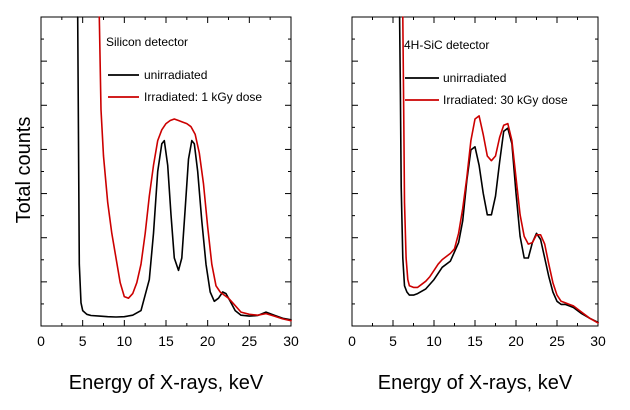  Describe the element at coordinates (516, 341) in the screenshot. I see `sic-x-tick-label: 20` at that location.